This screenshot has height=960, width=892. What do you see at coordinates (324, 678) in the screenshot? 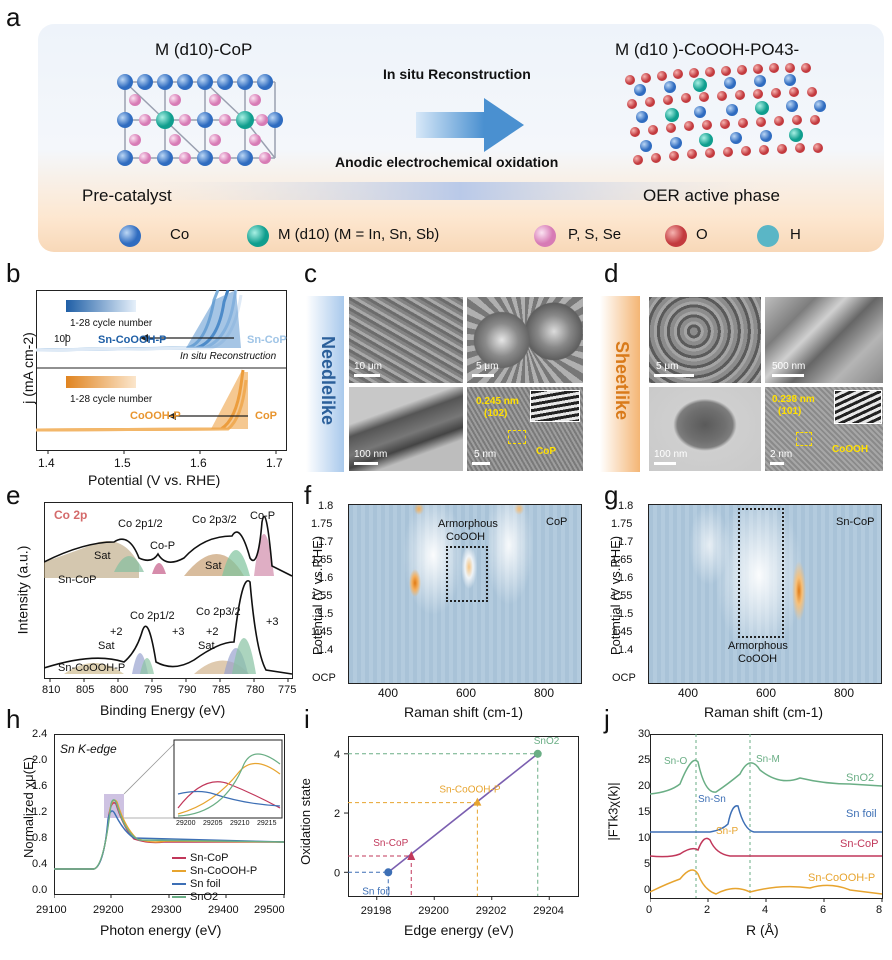
I see `f-ytick-9: OCP` at bounding box center [324, 678].